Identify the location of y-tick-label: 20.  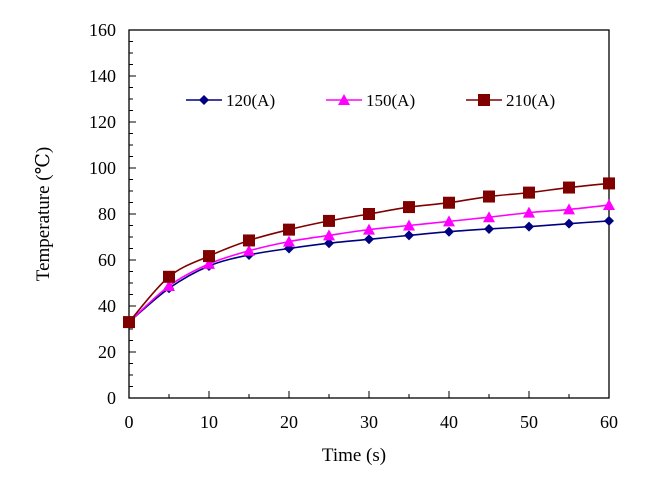
(107, 352).